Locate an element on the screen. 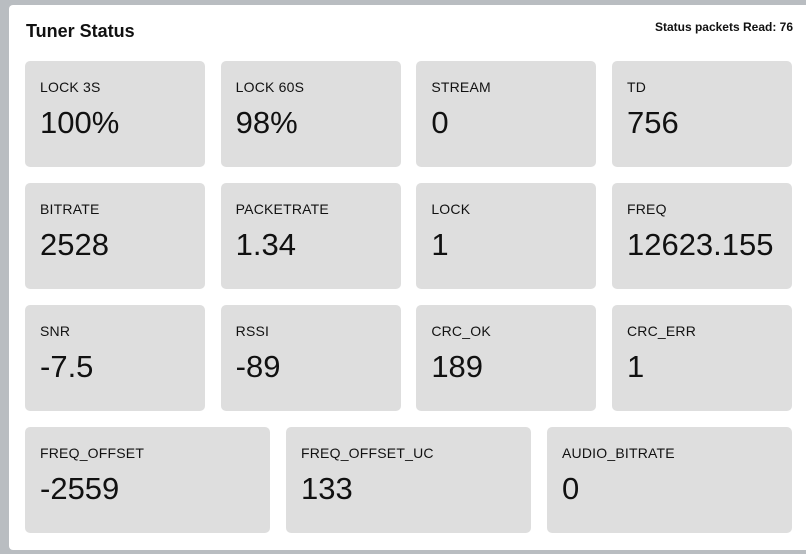 Image resolution: width=806 pixels, height=554 pixels. tile-value: 1.34 is located at coordinates (265, 244).